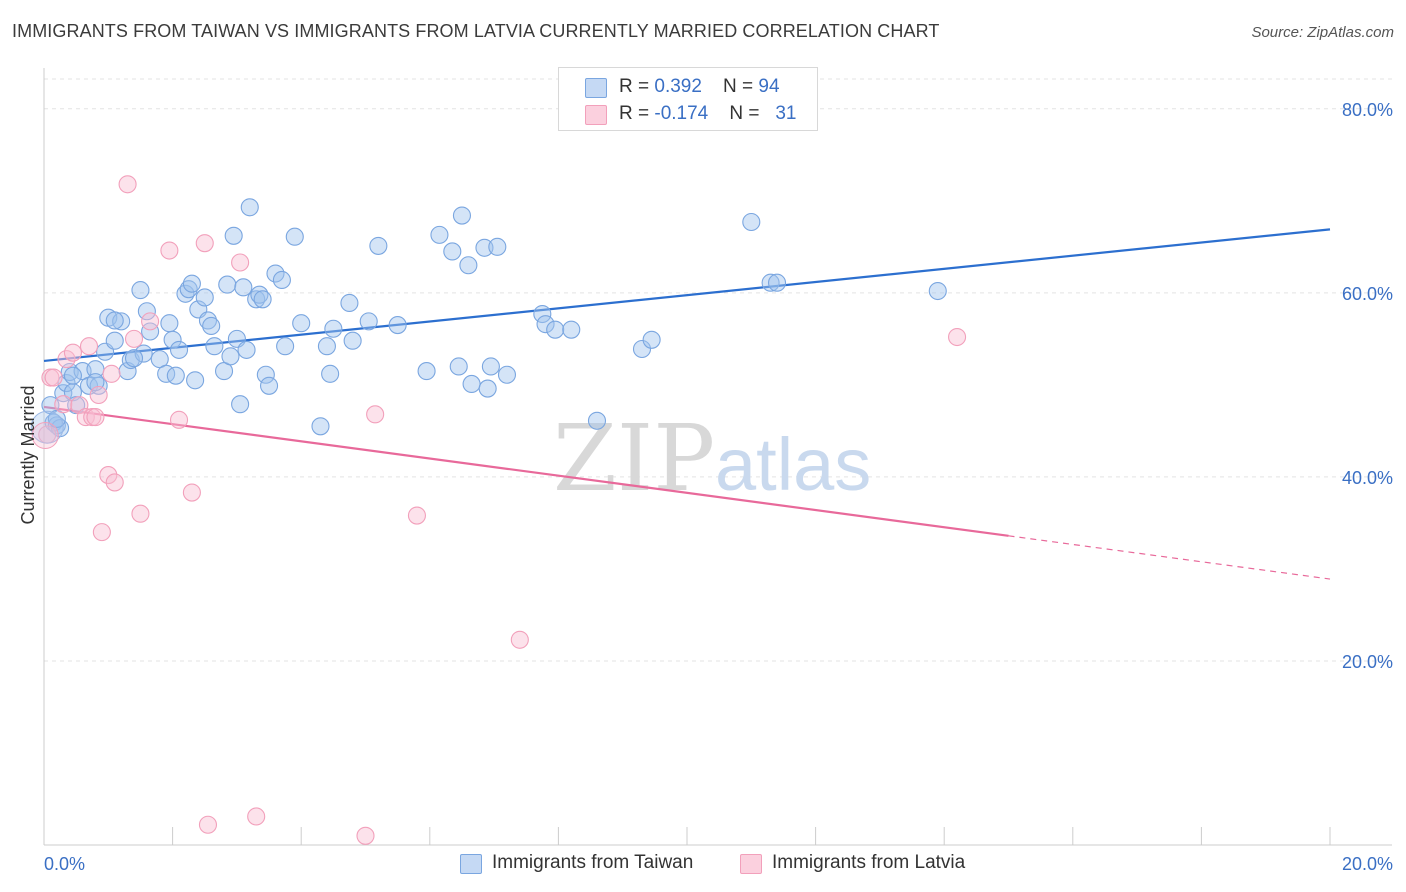 Image resolution: width=1406 pixels, height=892 pixels. Describe the element at coordinates (1367, 110) in the screenshot. I see `y-tick-label: 80.0%` at that location.